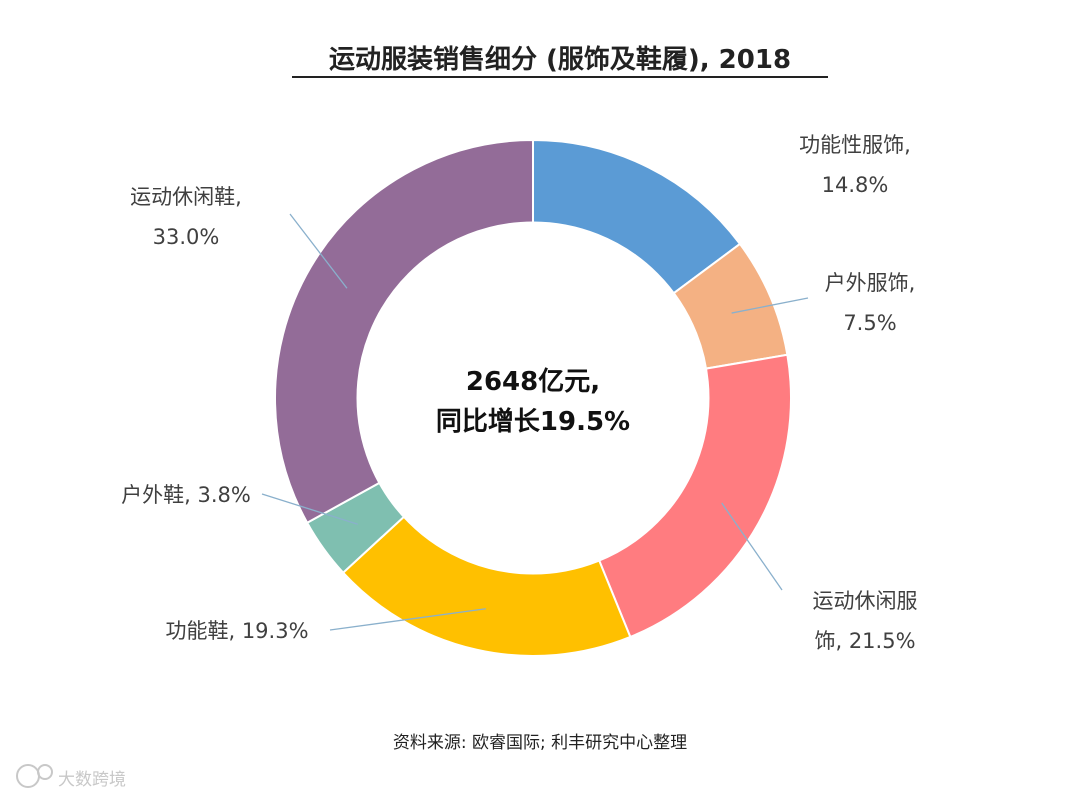 This screenshot has width=1080, height=800. I want to click on slice-label-2-line-1: 户外服饰,, so click(870, 283).